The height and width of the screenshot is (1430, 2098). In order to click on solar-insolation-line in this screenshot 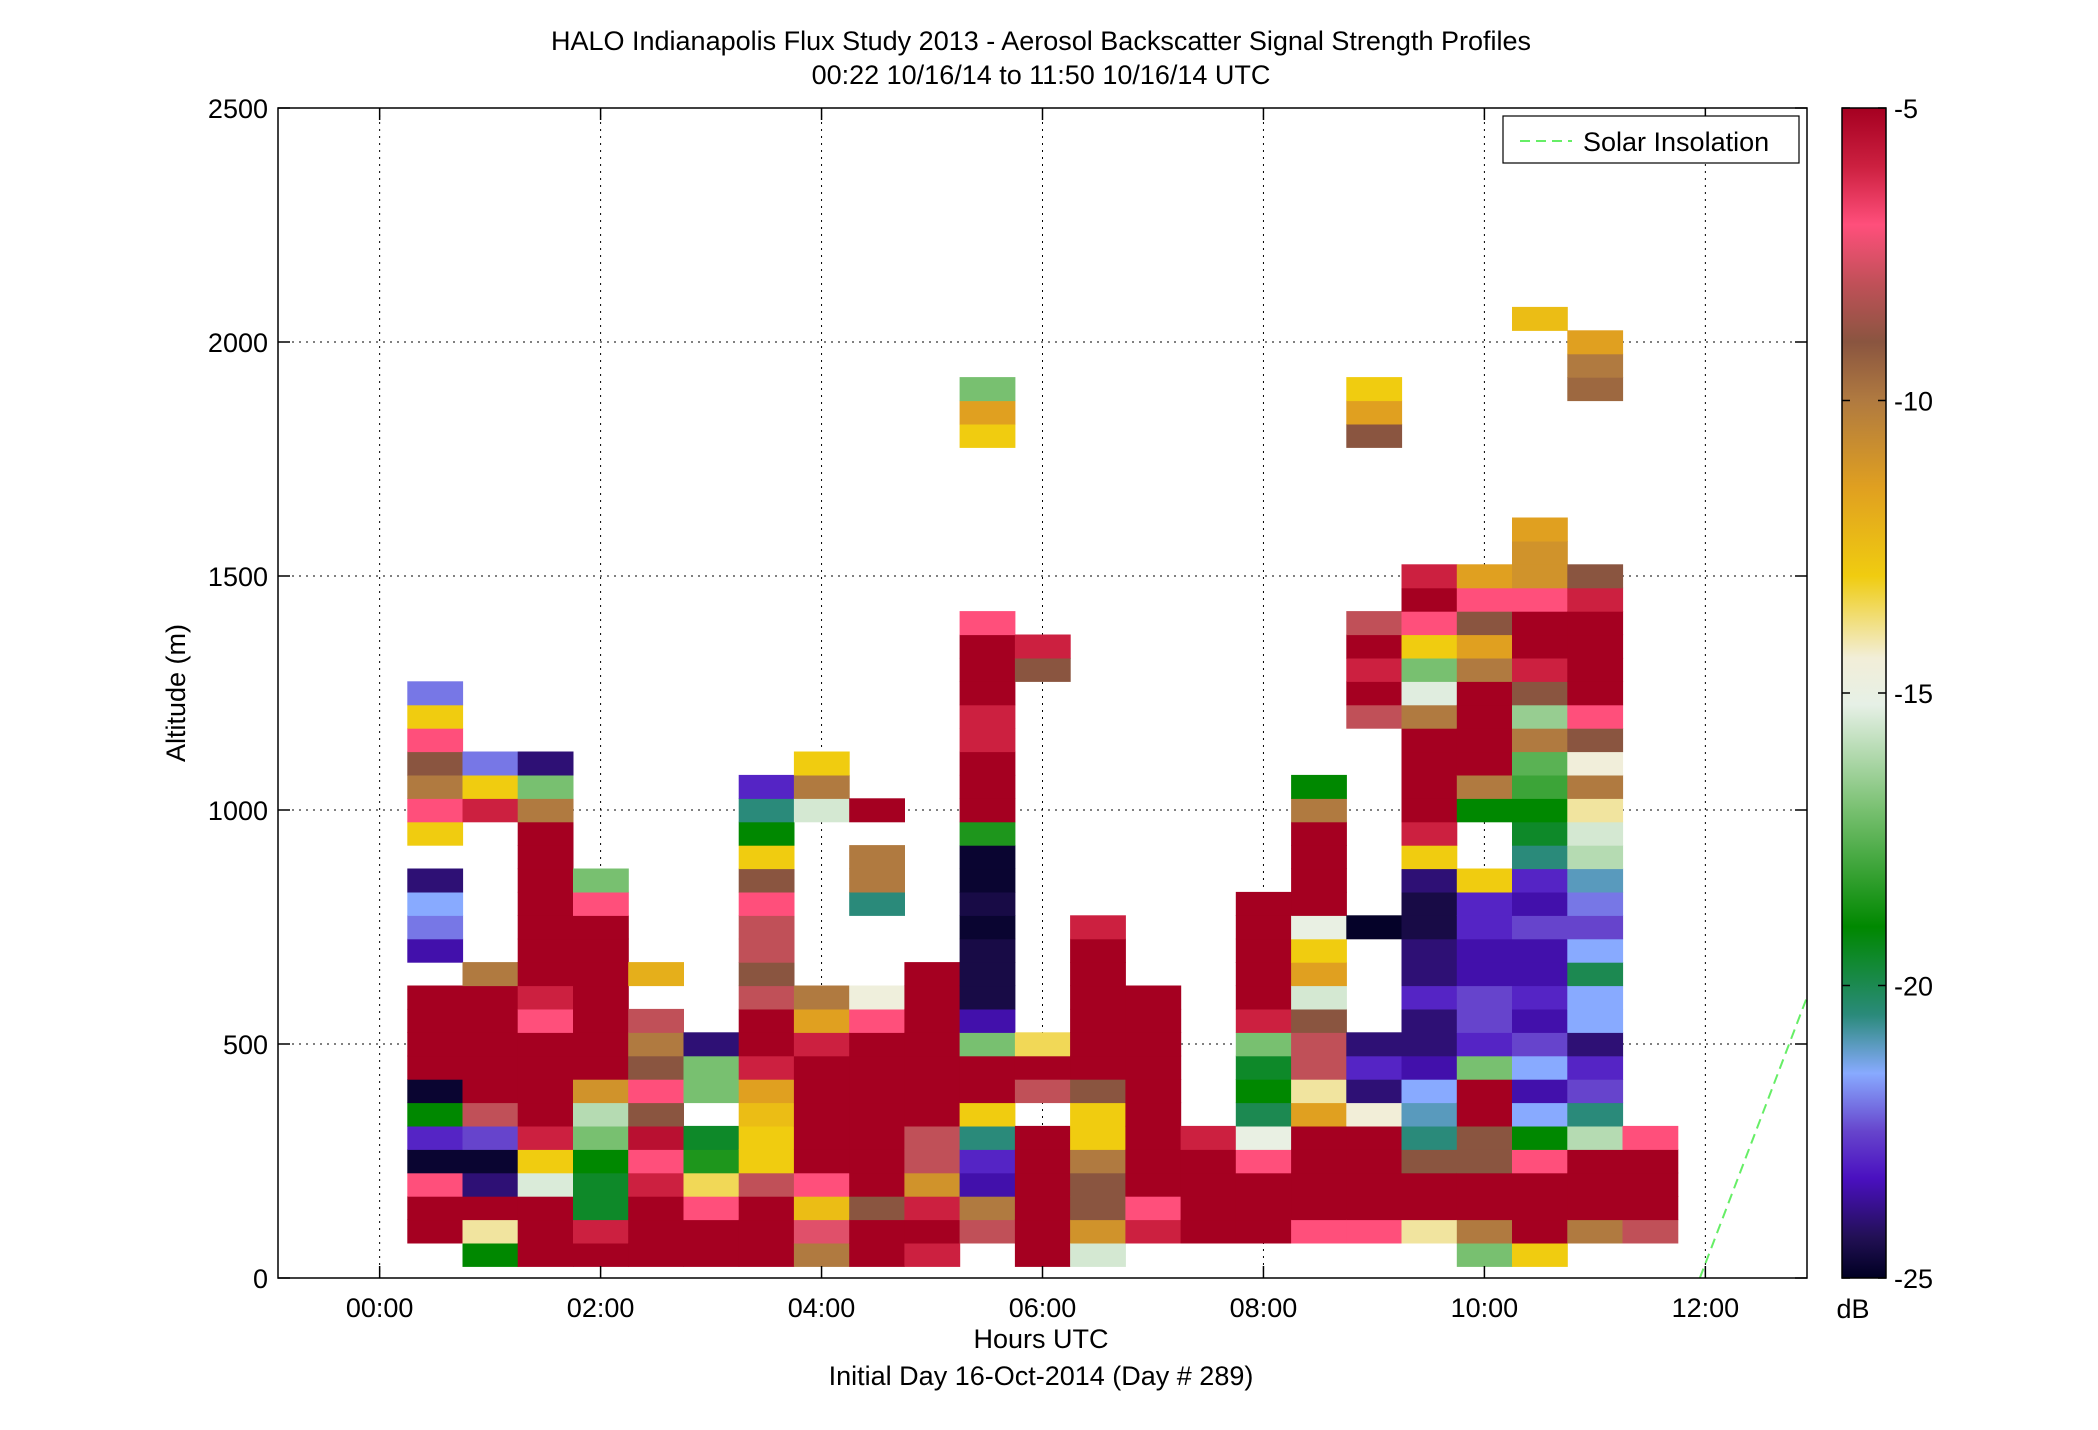, I will do `click(1753, 1137)`.